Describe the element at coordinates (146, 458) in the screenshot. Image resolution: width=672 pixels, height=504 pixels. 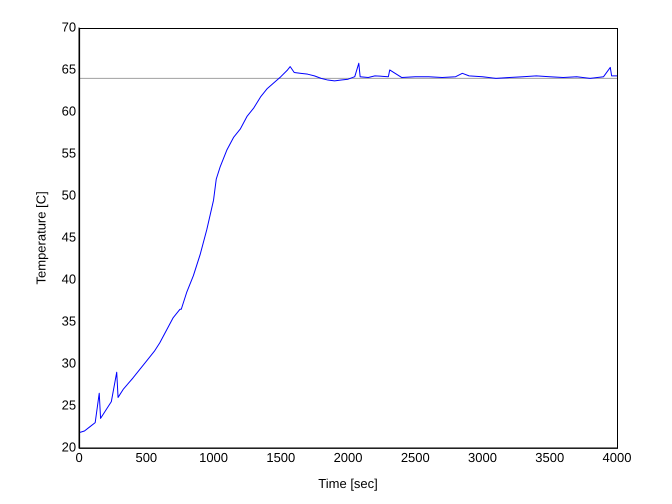
I see `x-tick-label: 500` at that location.